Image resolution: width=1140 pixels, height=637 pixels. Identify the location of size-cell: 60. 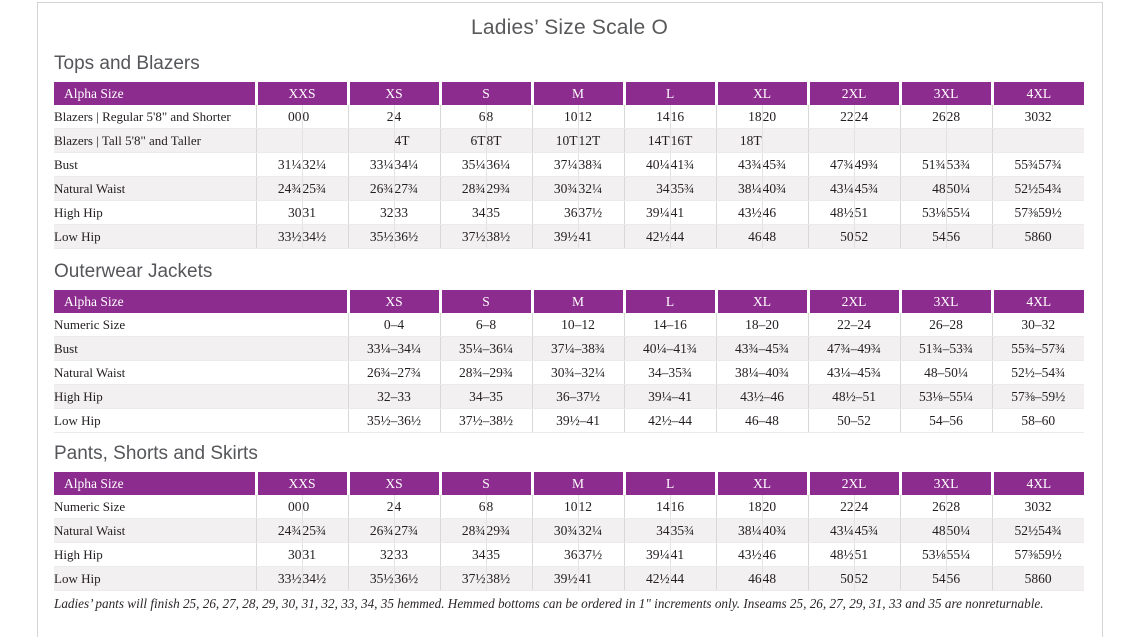
(1061, 578).